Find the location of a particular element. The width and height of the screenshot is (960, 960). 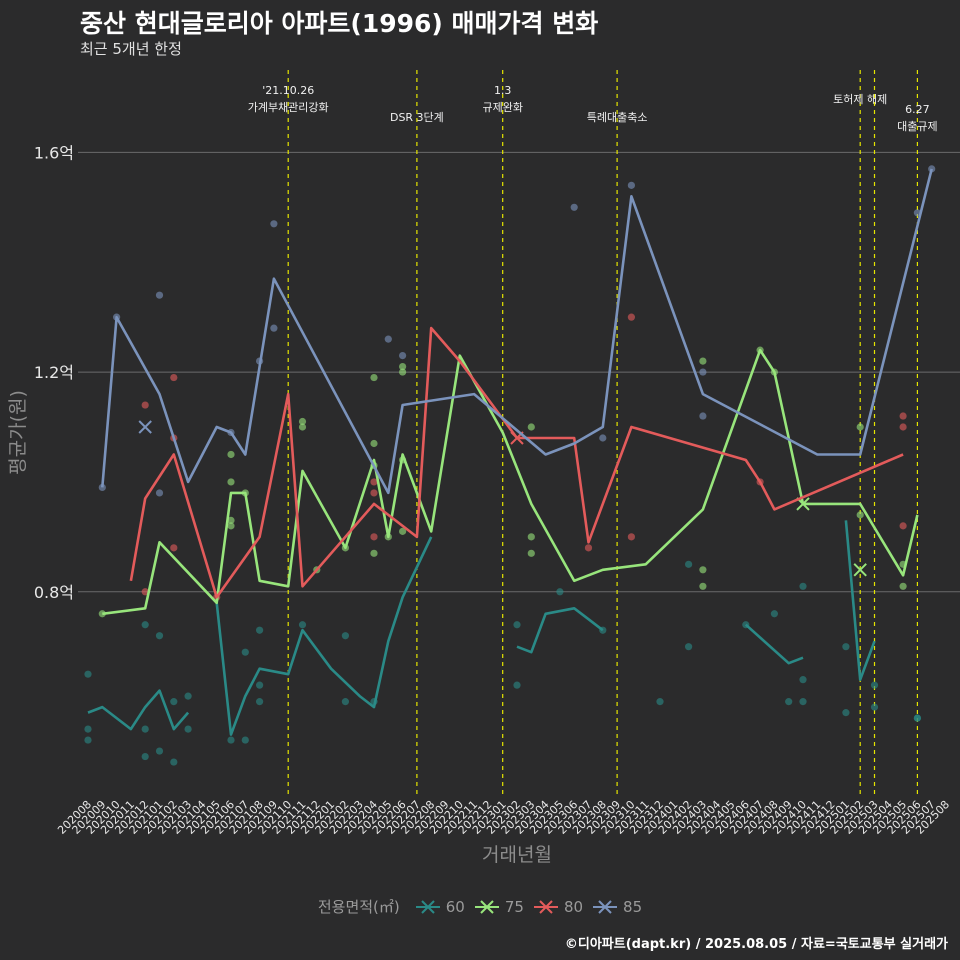

annotation-label: 1.3 규제완화 is located at coordinates (502, 99).